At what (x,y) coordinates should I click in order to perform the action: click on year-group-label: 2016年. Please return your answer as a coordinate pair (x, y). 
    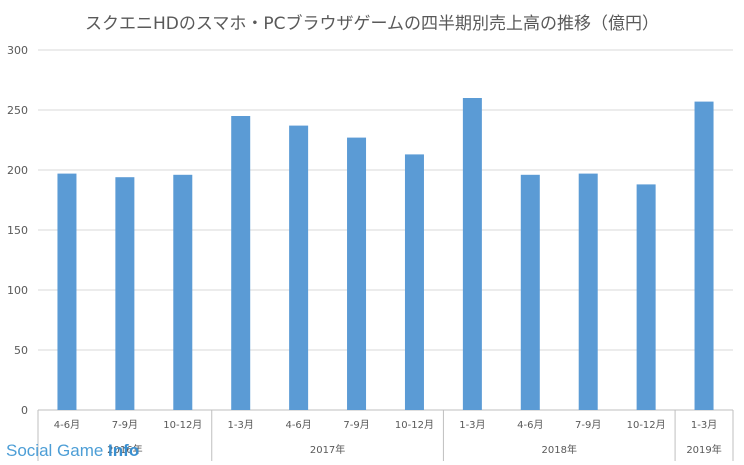
    Looking at the image, I should click on (124, 449).